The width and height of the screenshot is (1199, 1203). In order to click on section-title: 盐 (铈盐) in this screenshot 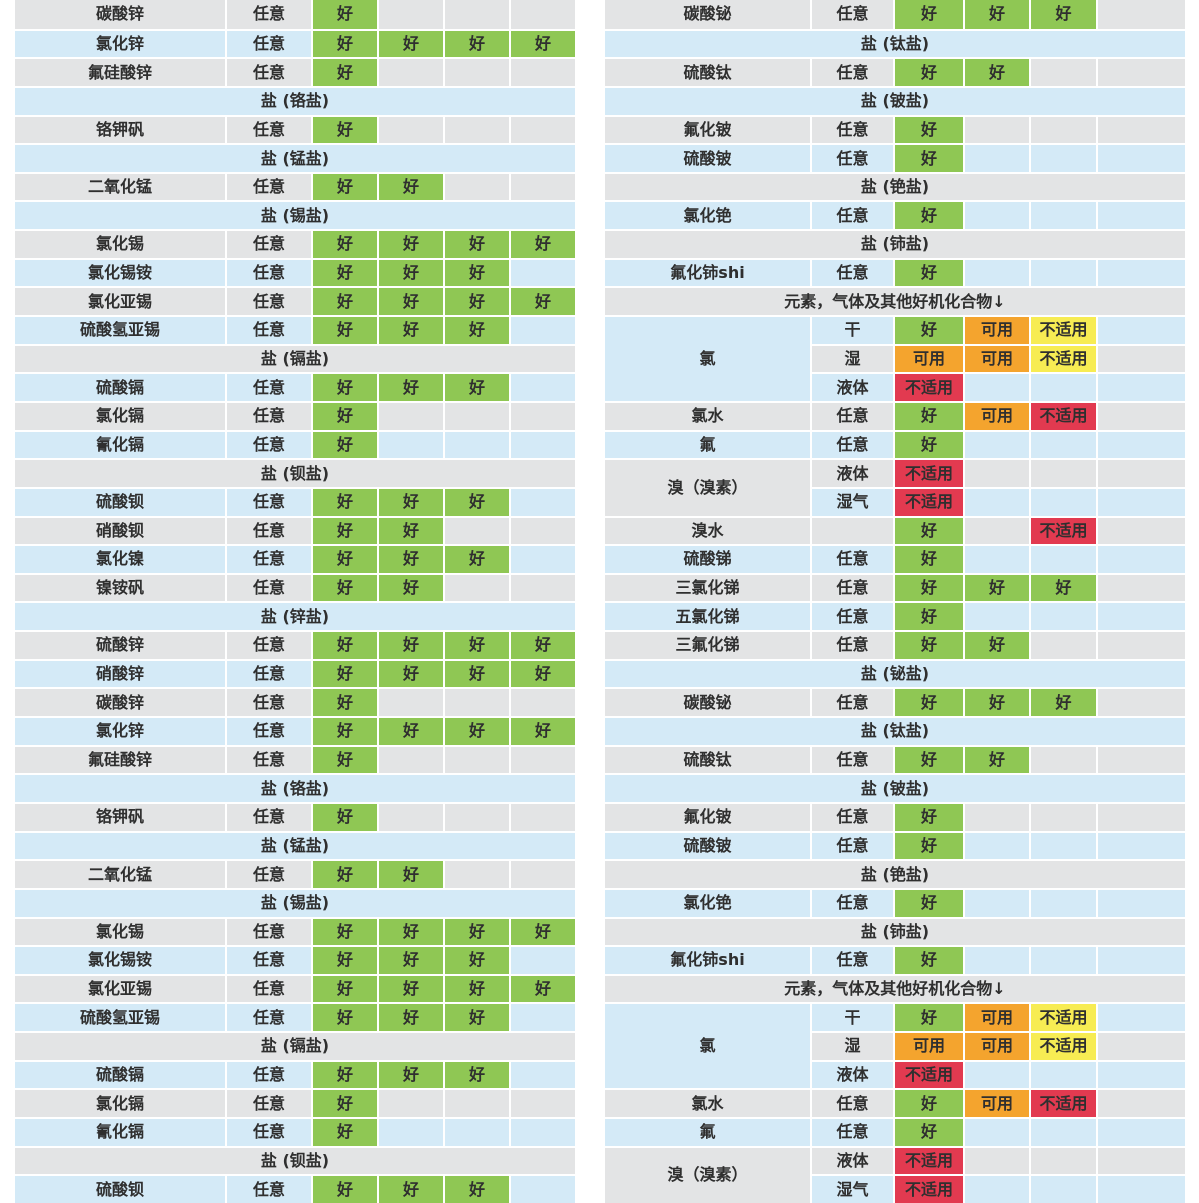, I will do `click(895, 244)`.